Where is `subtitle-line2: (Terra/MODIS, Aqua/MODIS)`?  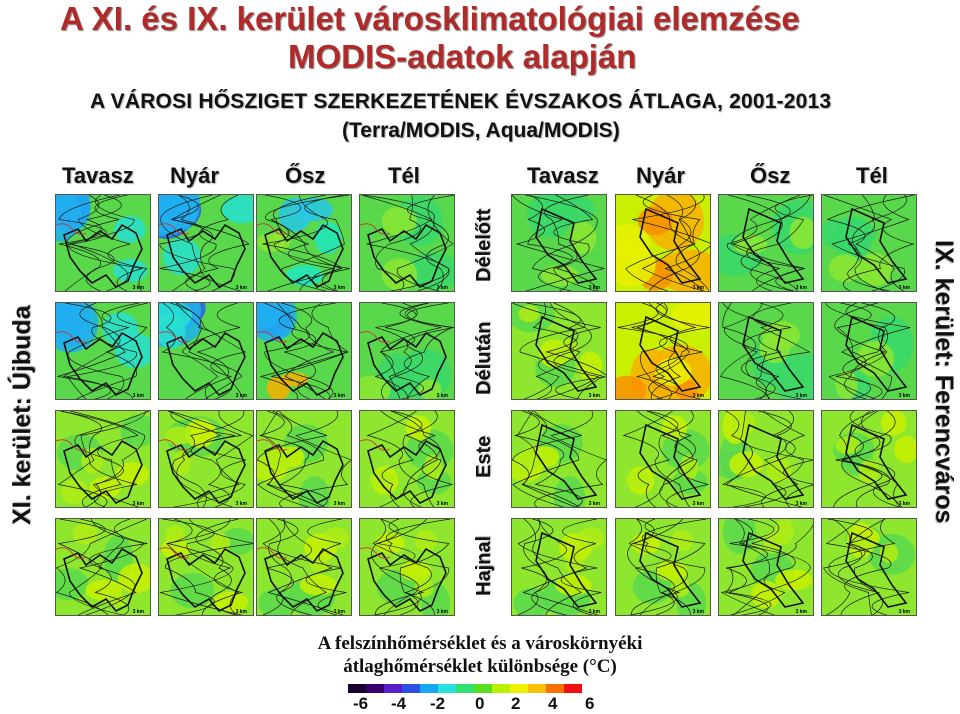 subtitle-line2: (Terra/MODIS, Aqua/MODIS) is located at coordinates (481, 130).